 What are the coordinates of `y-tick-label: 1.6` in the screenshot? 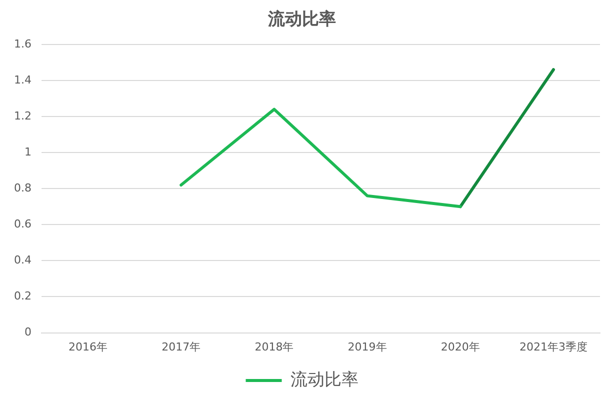 It's located at (23, 43).